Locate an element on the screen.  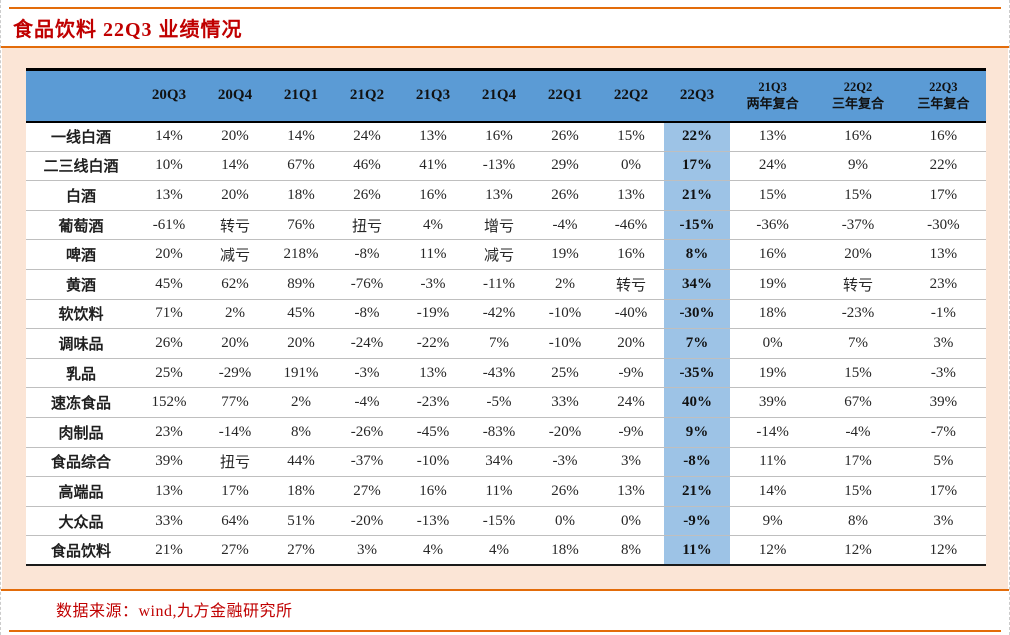
value-cell: 218% is located at coordinates (301, 254).